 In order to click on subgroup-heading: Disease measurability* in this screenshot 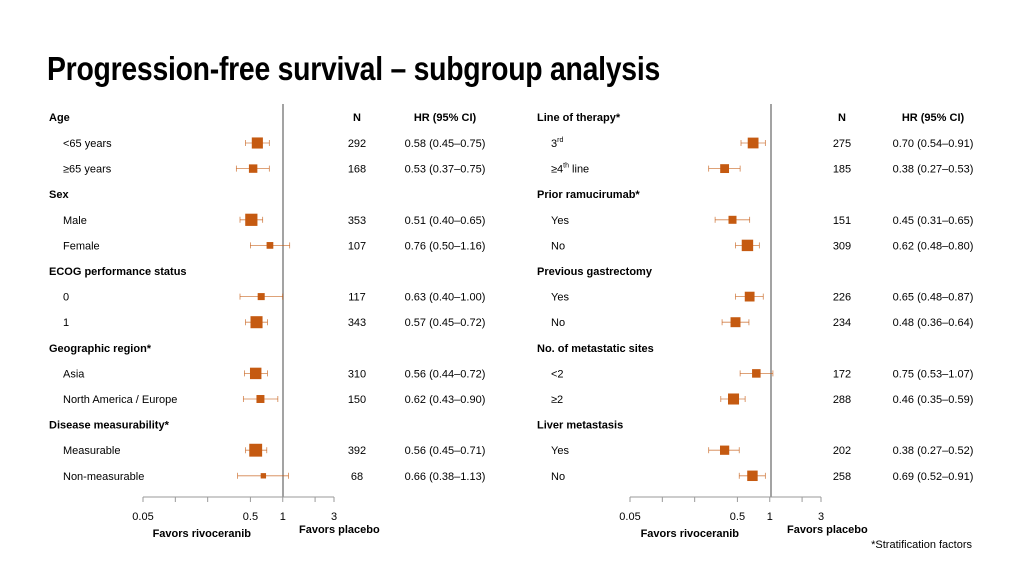, I will do `click(109, 426)`.